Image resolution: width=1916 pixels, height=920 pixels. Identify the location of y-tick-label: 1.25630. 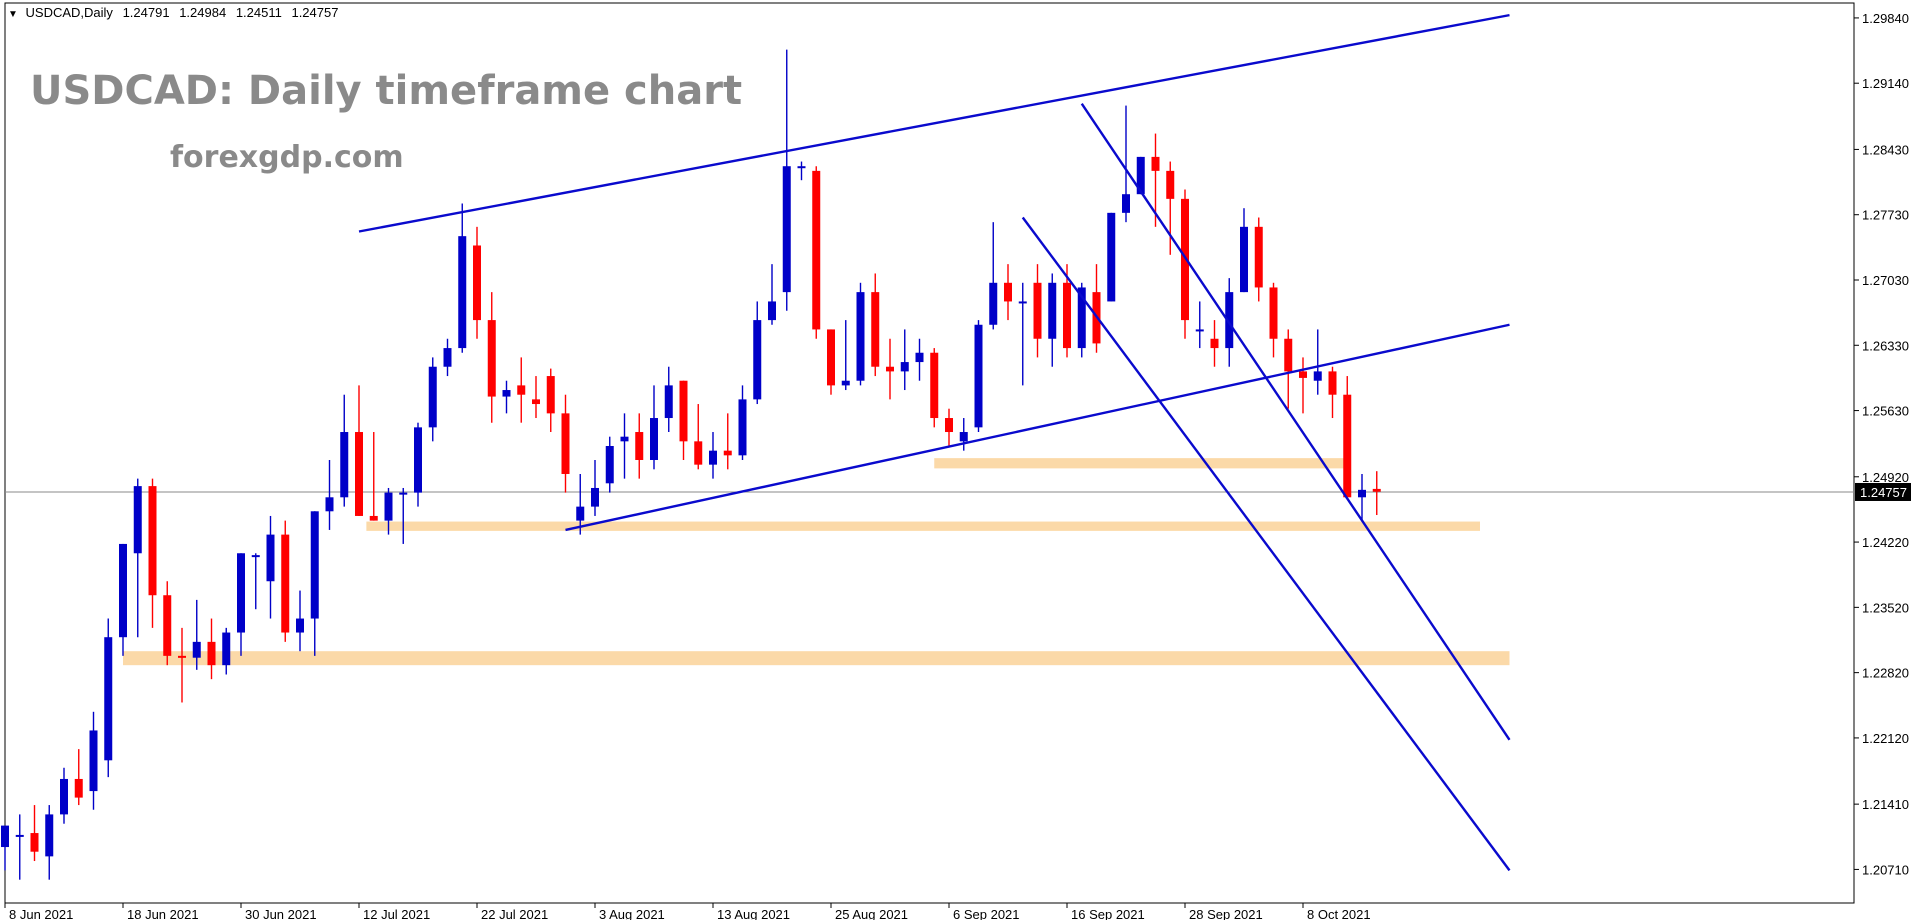
(1885, 411).